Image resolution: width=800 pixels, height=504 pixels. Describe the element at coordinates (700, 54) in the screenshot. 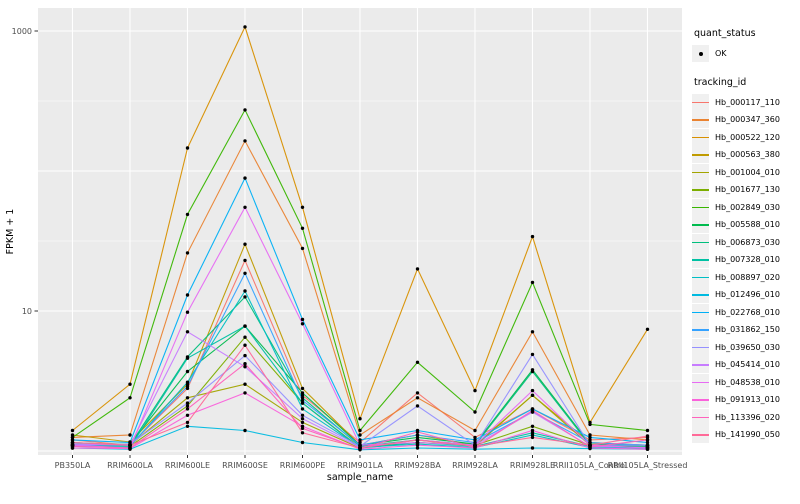

I see `quant-status-point-icon` at that location.